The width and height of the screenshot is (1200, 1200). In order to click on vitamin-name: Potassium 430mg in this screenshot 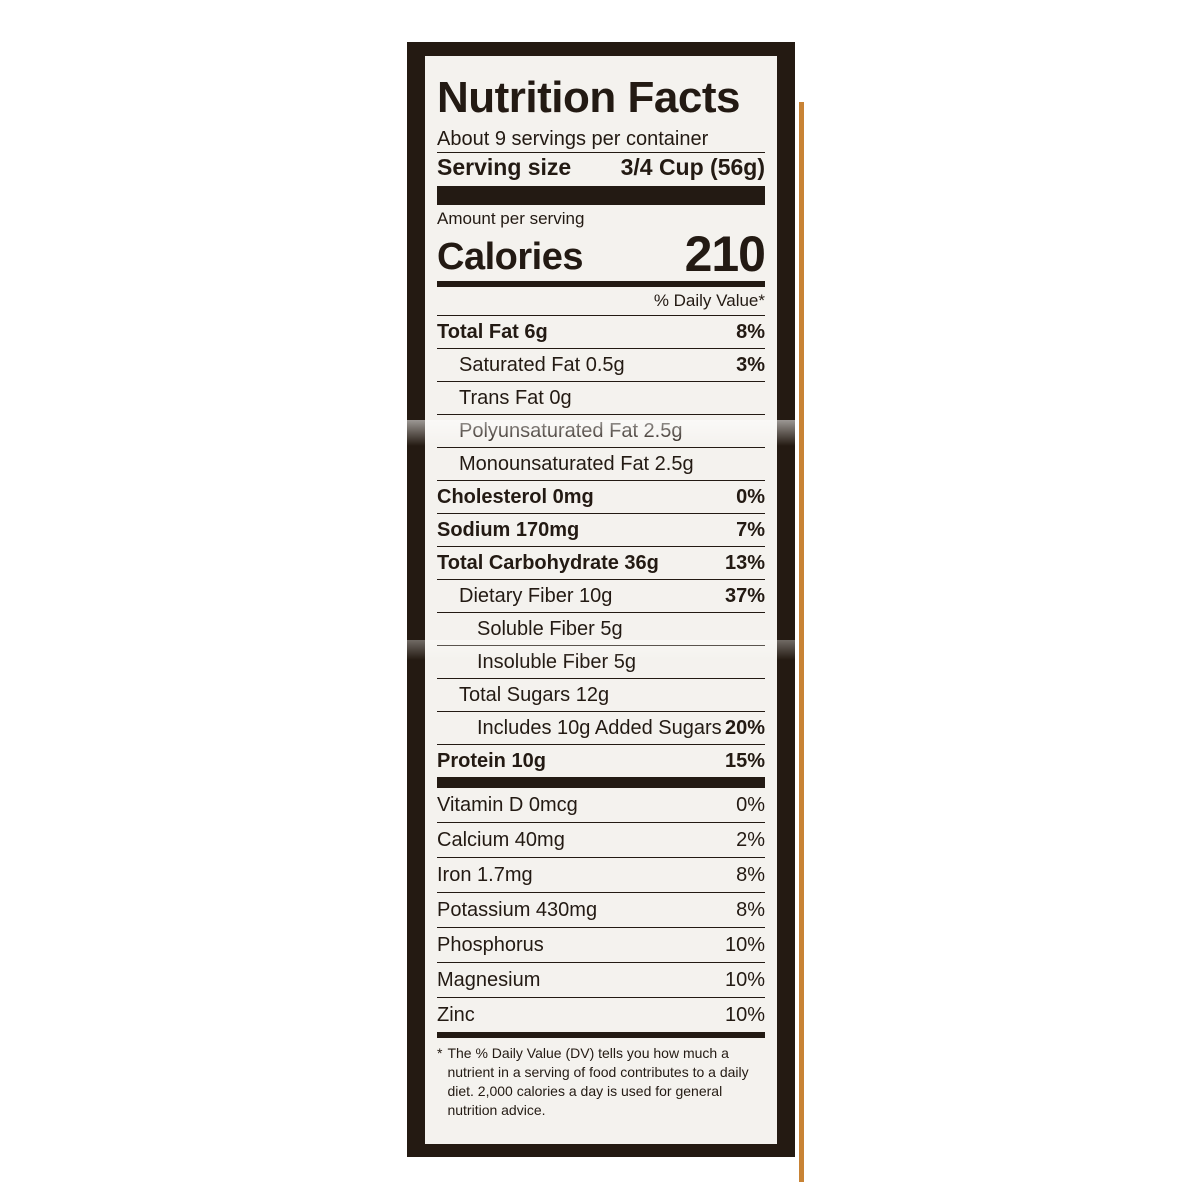, I will do `click(517, 910)`.